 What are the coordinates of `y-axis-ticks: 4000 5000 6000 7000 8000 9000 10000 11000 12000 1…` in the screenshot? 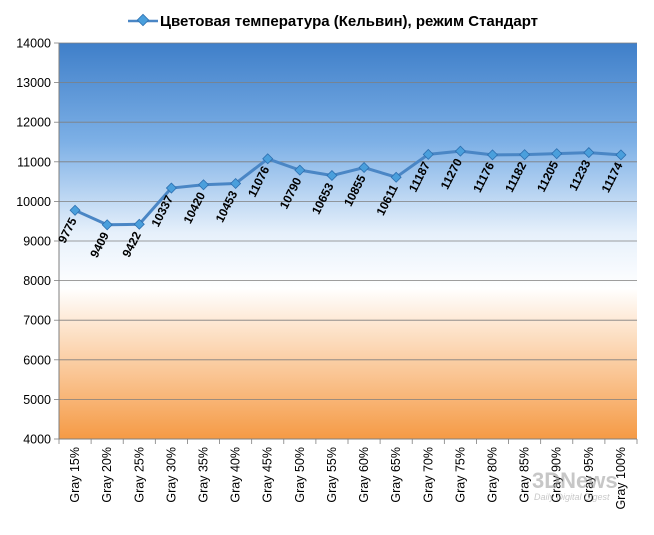 It's located at (37, 242).